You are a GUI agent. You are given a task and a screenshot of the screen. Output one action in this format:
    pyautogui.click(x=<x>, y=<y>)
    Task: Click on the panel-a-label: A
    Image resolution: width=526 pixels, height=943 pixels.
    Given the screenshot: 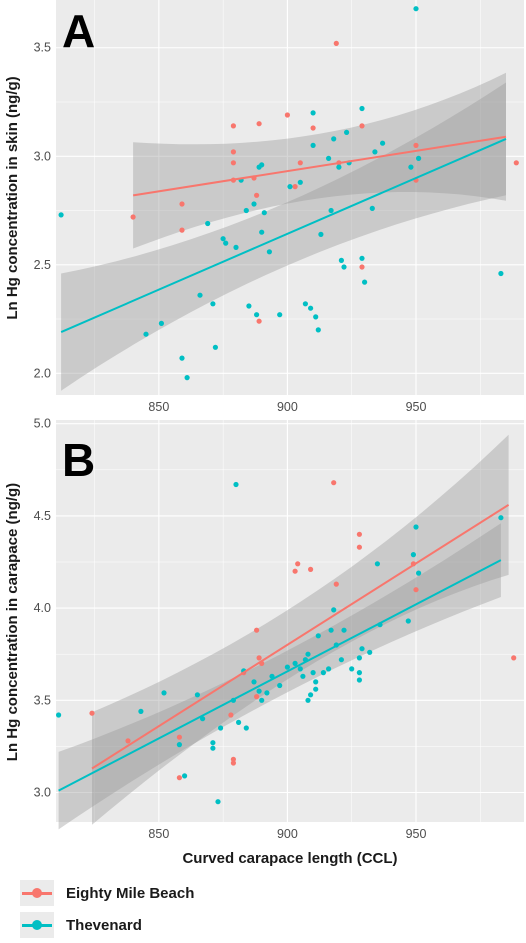 What is the action you would take?
    pyautogui.click(x=78, y=31)
    